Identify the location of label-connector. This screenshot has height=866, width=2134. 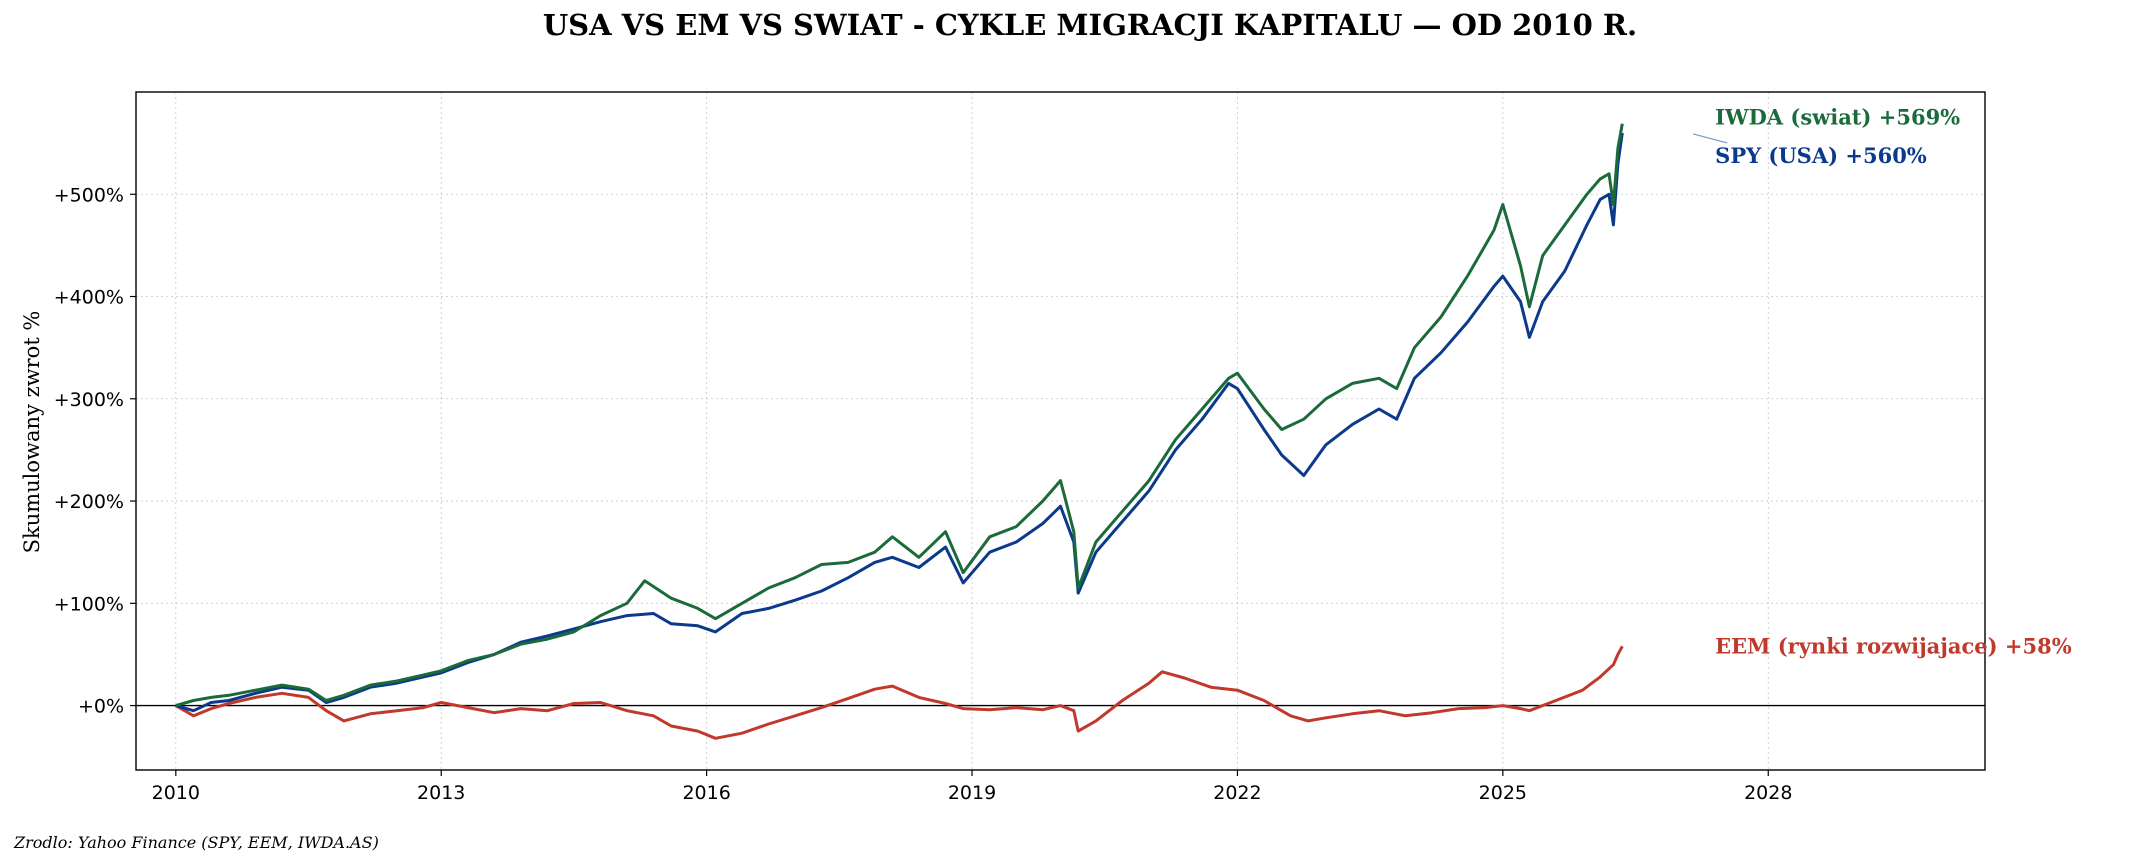
(1710, 138).